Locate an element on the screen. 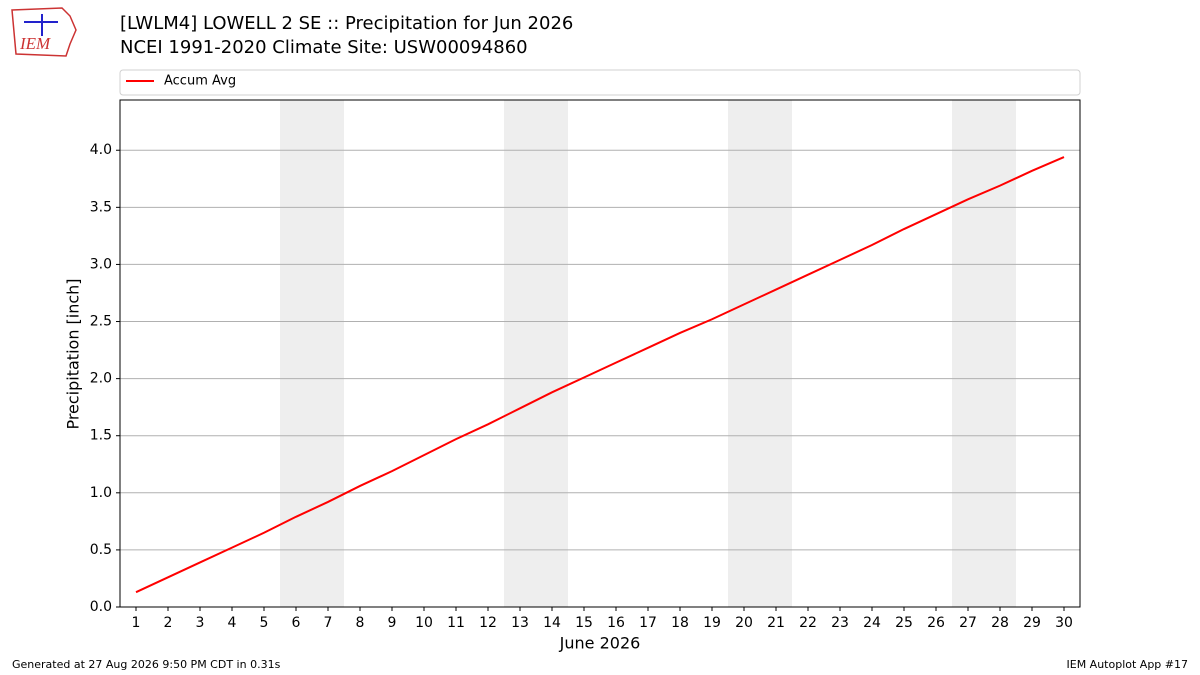 The width and height of the screenshot is (1200, 675). x-tick-label: 16 is located at coordinates (616, 623).